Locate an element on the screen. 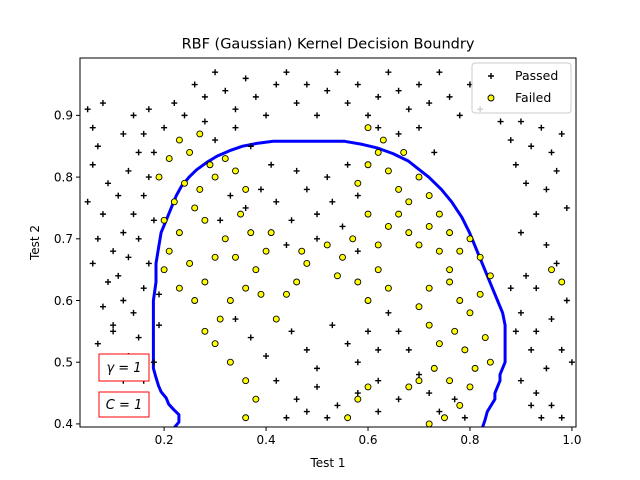 This screenshot has width=640, height=480. legend-box is located at coordinates (521, 88).